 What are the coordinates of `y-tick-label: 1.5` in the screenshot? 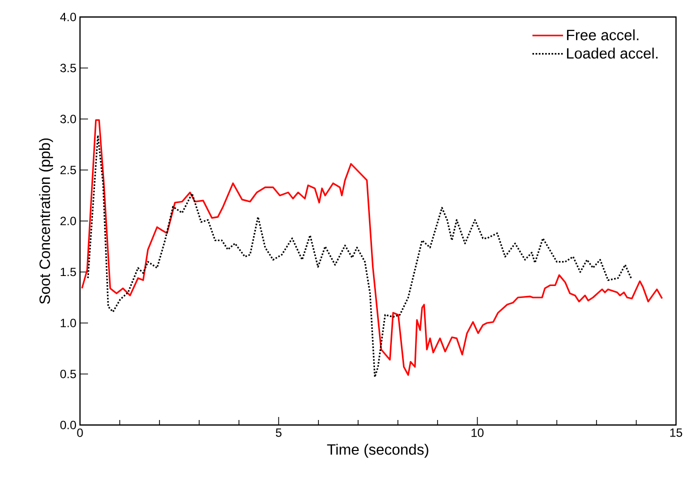 It's located at (68, 272).